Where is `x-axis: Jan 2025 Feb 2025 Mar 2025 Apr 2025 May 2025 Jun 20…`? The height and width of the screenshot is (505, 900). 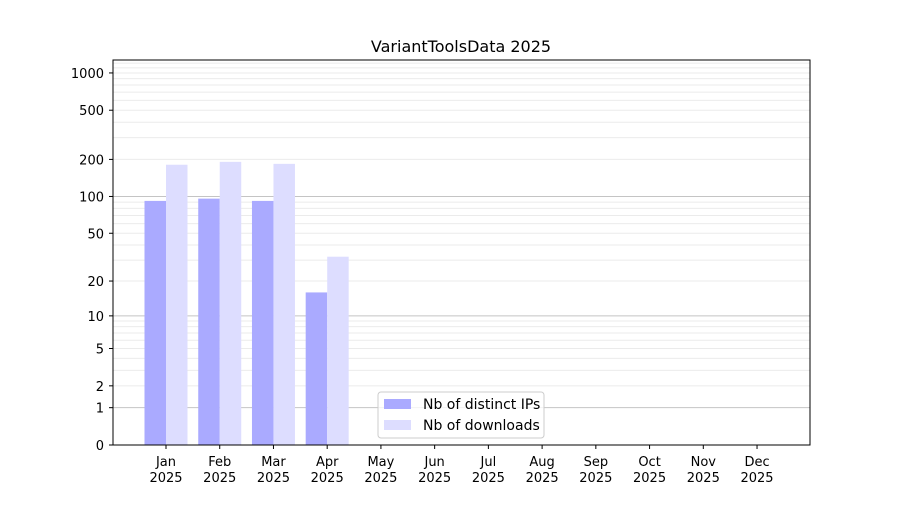 x-axis: Jan 2025 Feb 2025 Mar 2025 Apr 2025 May 2025 Jun 20… is located at coordinates (461, 465).